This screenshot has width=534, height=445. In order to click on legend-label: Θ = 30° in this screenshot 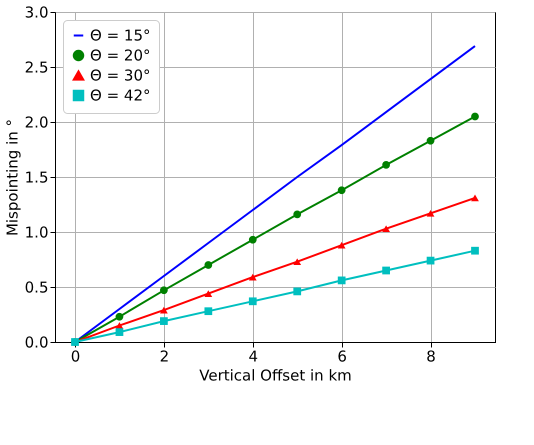, I will do `click(120, 75)`.